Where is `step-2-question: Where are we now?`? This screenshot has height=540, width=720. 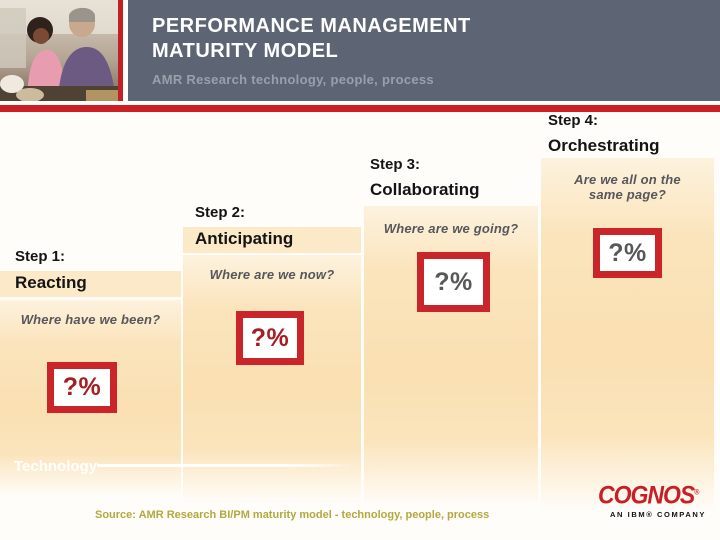
step-2-question: Where are we now? is located at coordinates (272, 274).